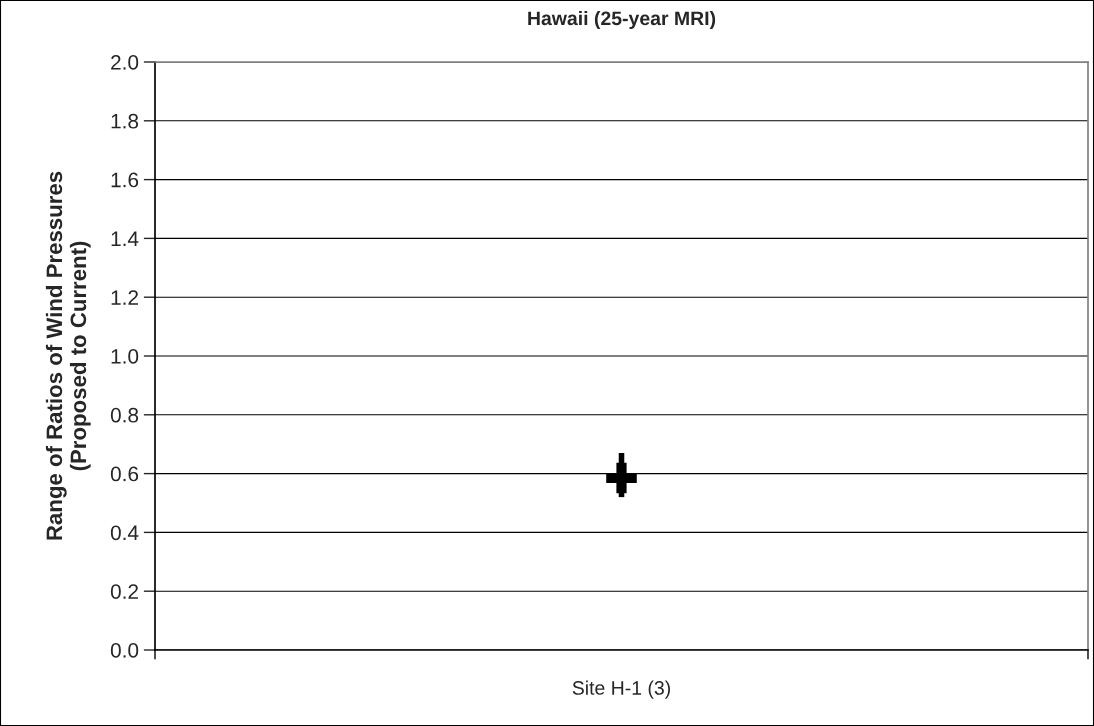  Describe the element at coordinates (124, 533) in the screenshot. I see `y-tick-label: 0.4` at that location.